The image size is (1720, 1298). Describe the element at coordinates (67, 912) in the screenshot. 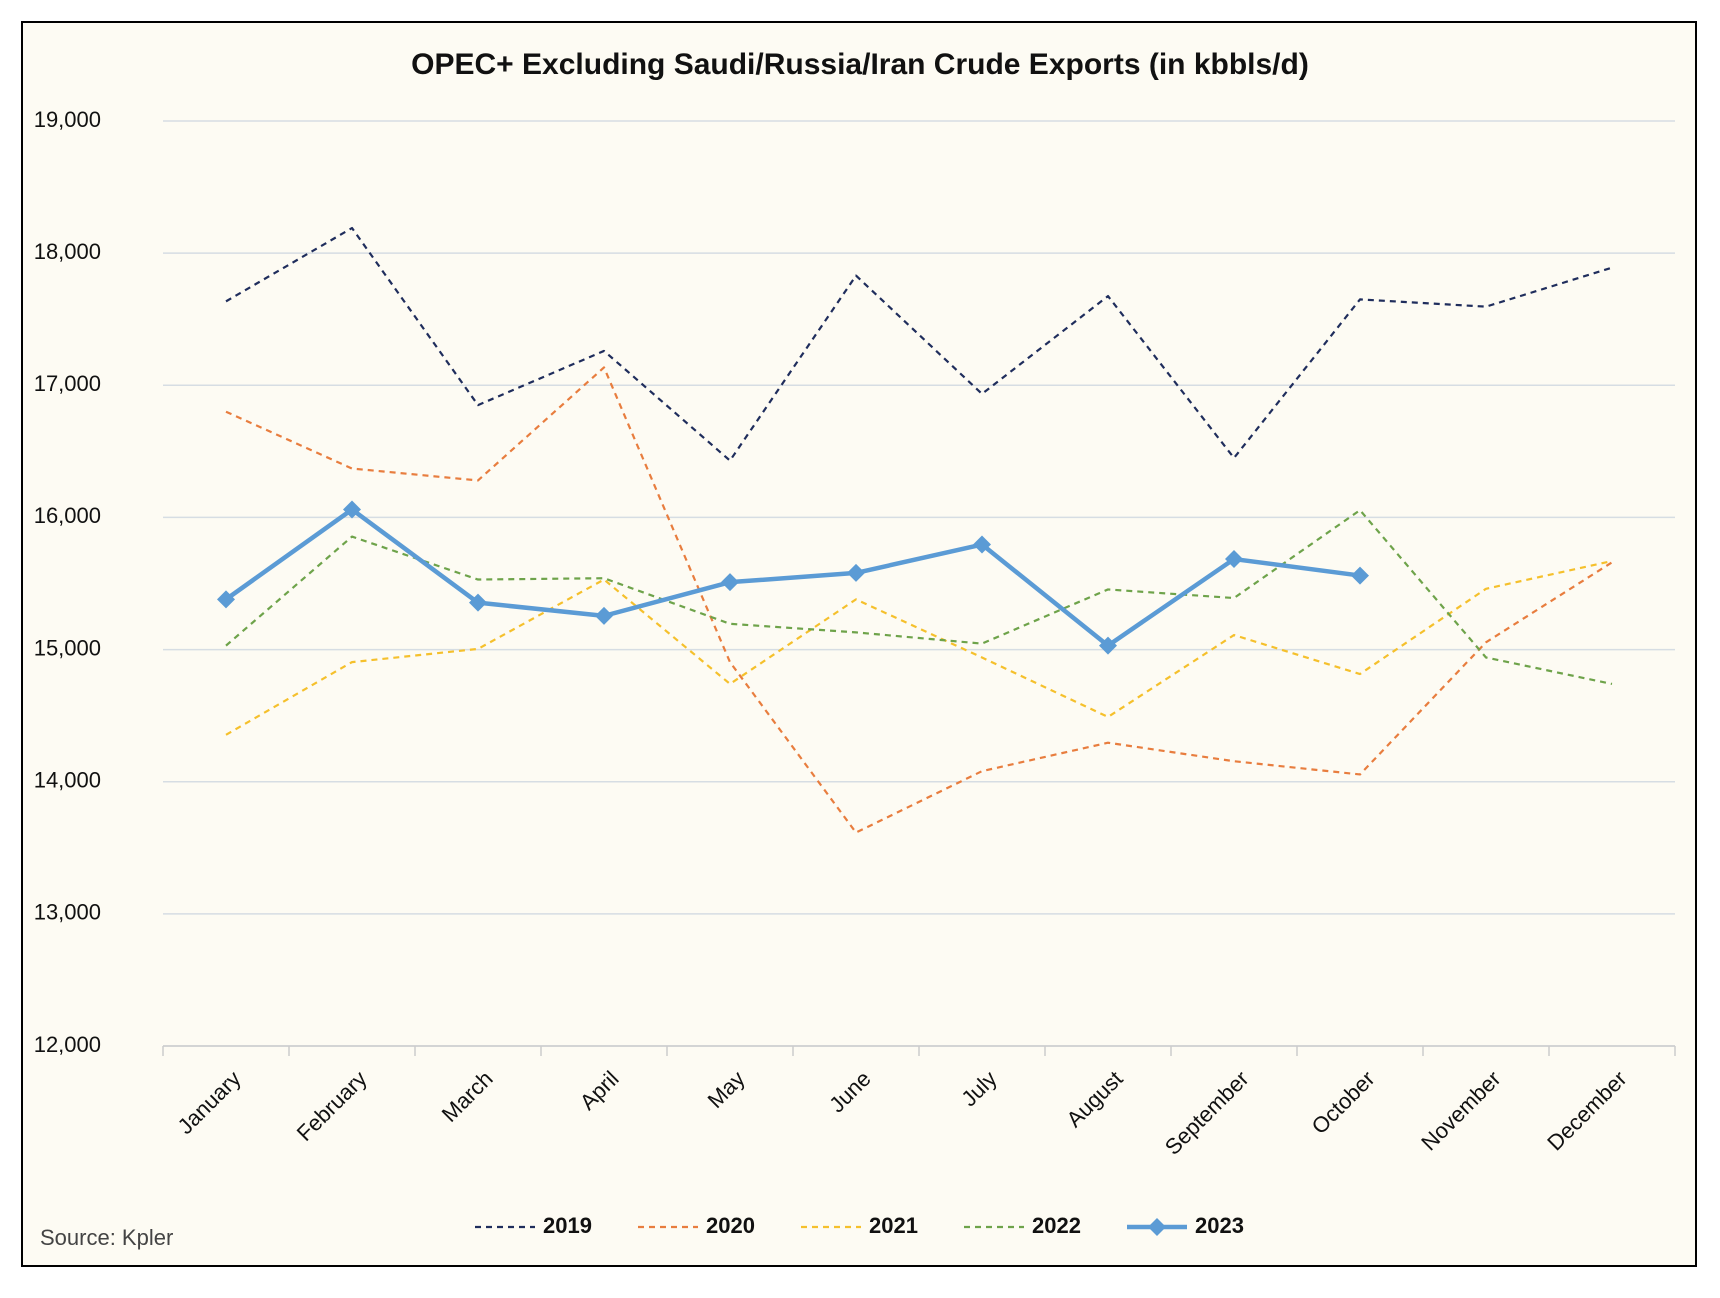

I see `y-tick-label: 13,000` at that location.